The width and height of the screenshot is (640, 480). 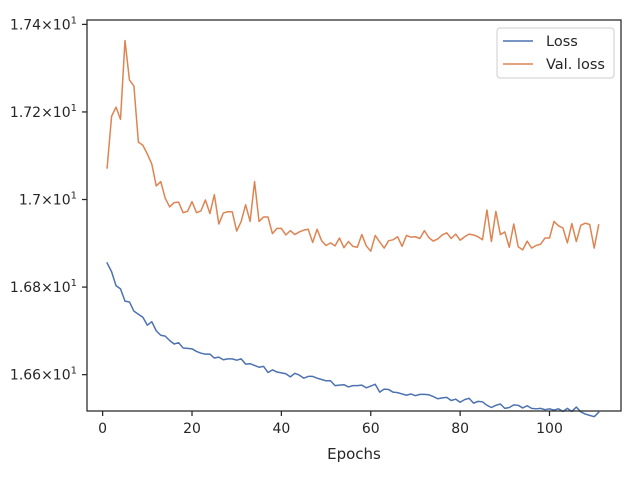 I want to click on y-tick-label: 1.74×10¹, so click(x=43, y=24).